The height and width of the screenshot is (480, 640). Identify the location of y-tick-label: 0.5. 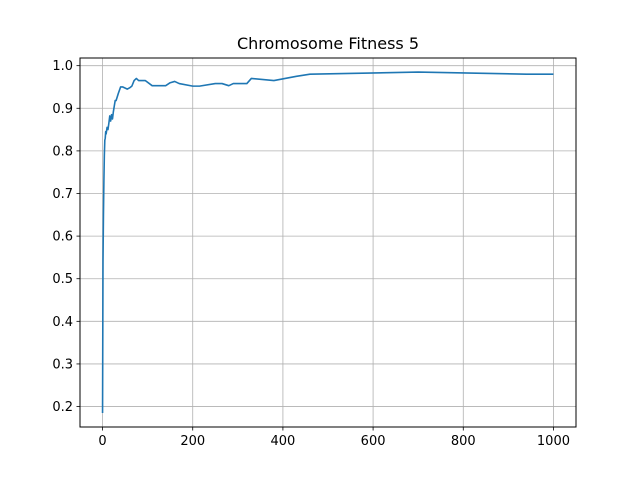
(62, 279).